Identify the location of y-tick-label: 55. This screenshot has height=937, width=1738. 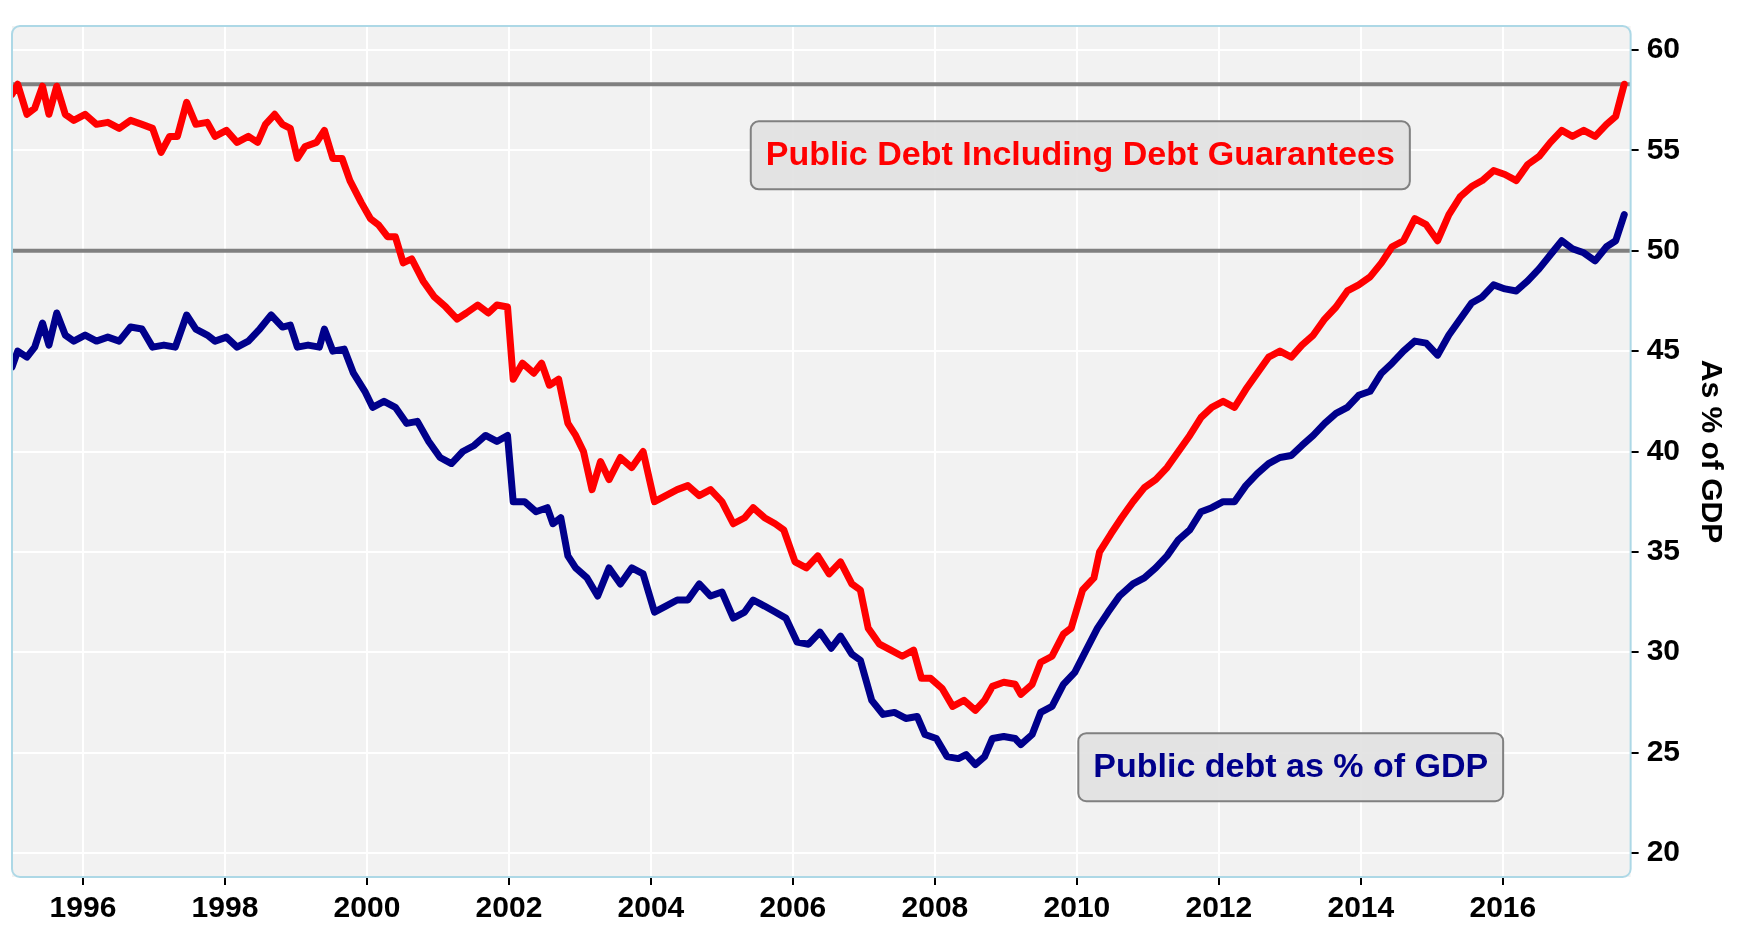
(1663, 148).